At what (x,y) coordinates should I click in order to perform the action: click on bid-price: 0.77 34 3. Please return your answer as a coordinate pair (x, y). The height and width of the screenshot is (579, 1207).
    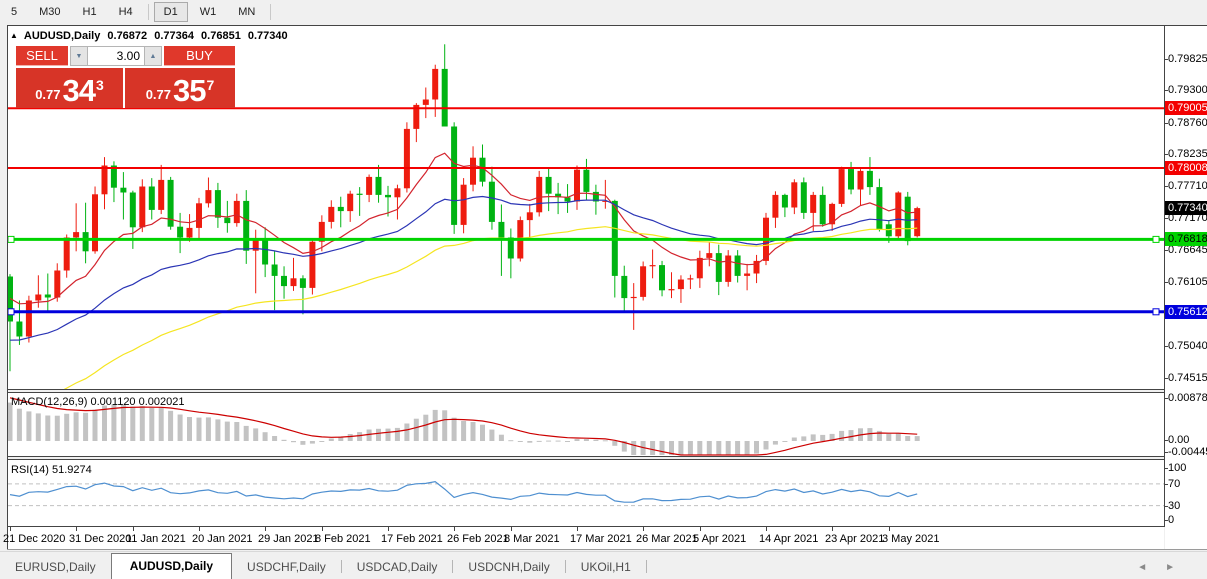
    Looking at the image, I should click on (69, 88).